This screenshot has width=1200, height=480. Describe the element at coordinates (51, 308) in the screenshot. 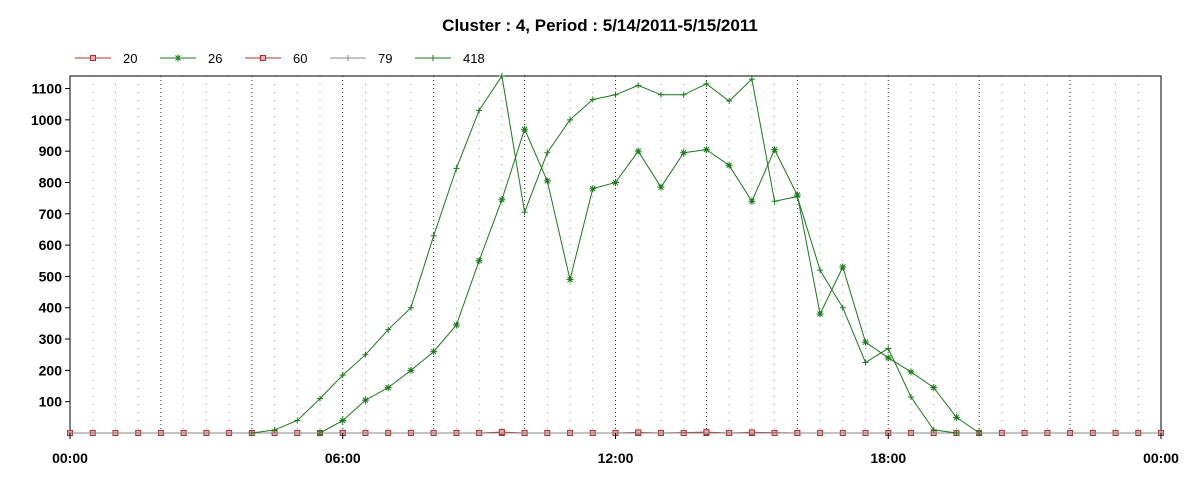

I see `y-tick-label: 400` at that location.